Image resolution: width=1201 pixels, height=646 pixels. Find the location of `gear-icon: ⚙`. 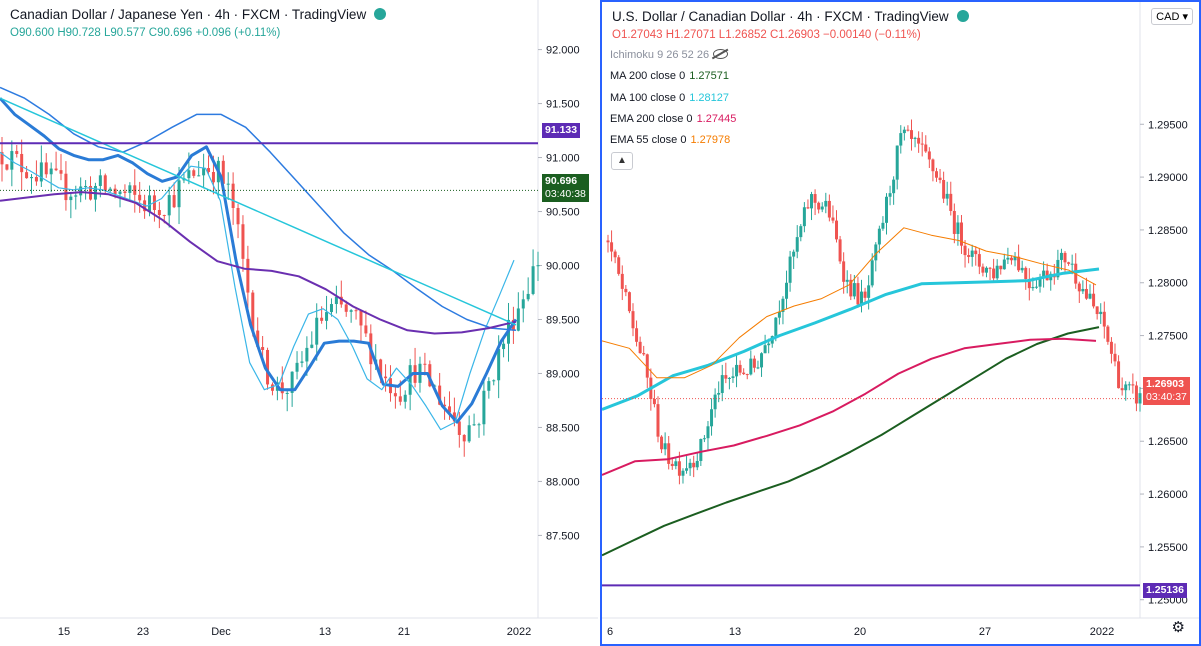

gear-icon: ⚙ is located at coordinates (1178, 627).